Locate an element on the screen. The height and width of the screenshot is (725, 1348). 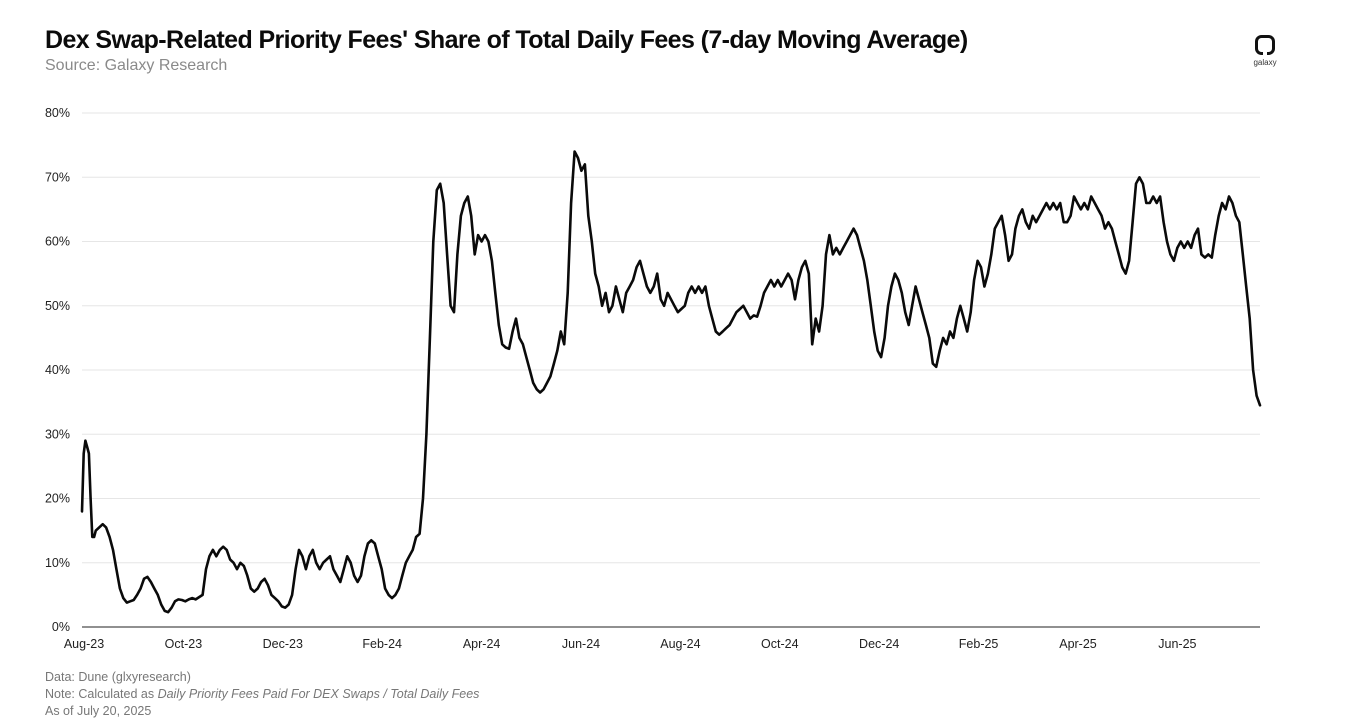
y-tick-label: 80% is located at coordinates (57, 113).